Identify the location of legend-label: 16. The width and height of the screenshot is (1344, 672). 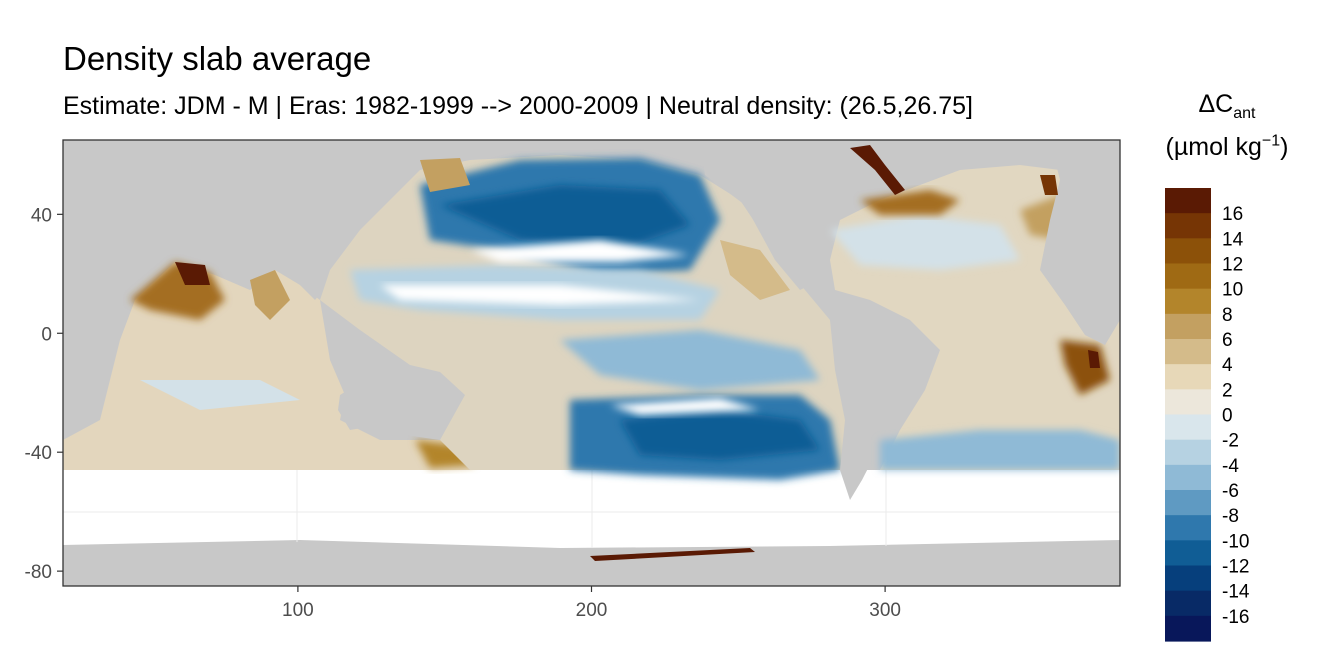
(1232, 214).